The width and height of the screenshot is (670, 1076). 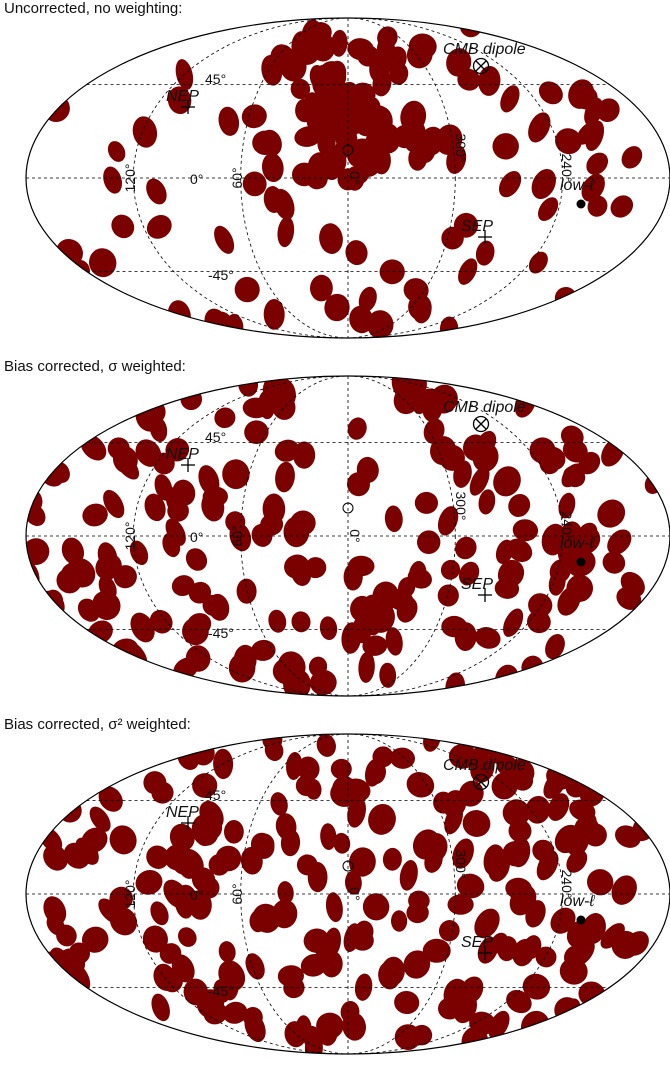 I want to click on sep-label: SEP, so click(x=477, y=942).